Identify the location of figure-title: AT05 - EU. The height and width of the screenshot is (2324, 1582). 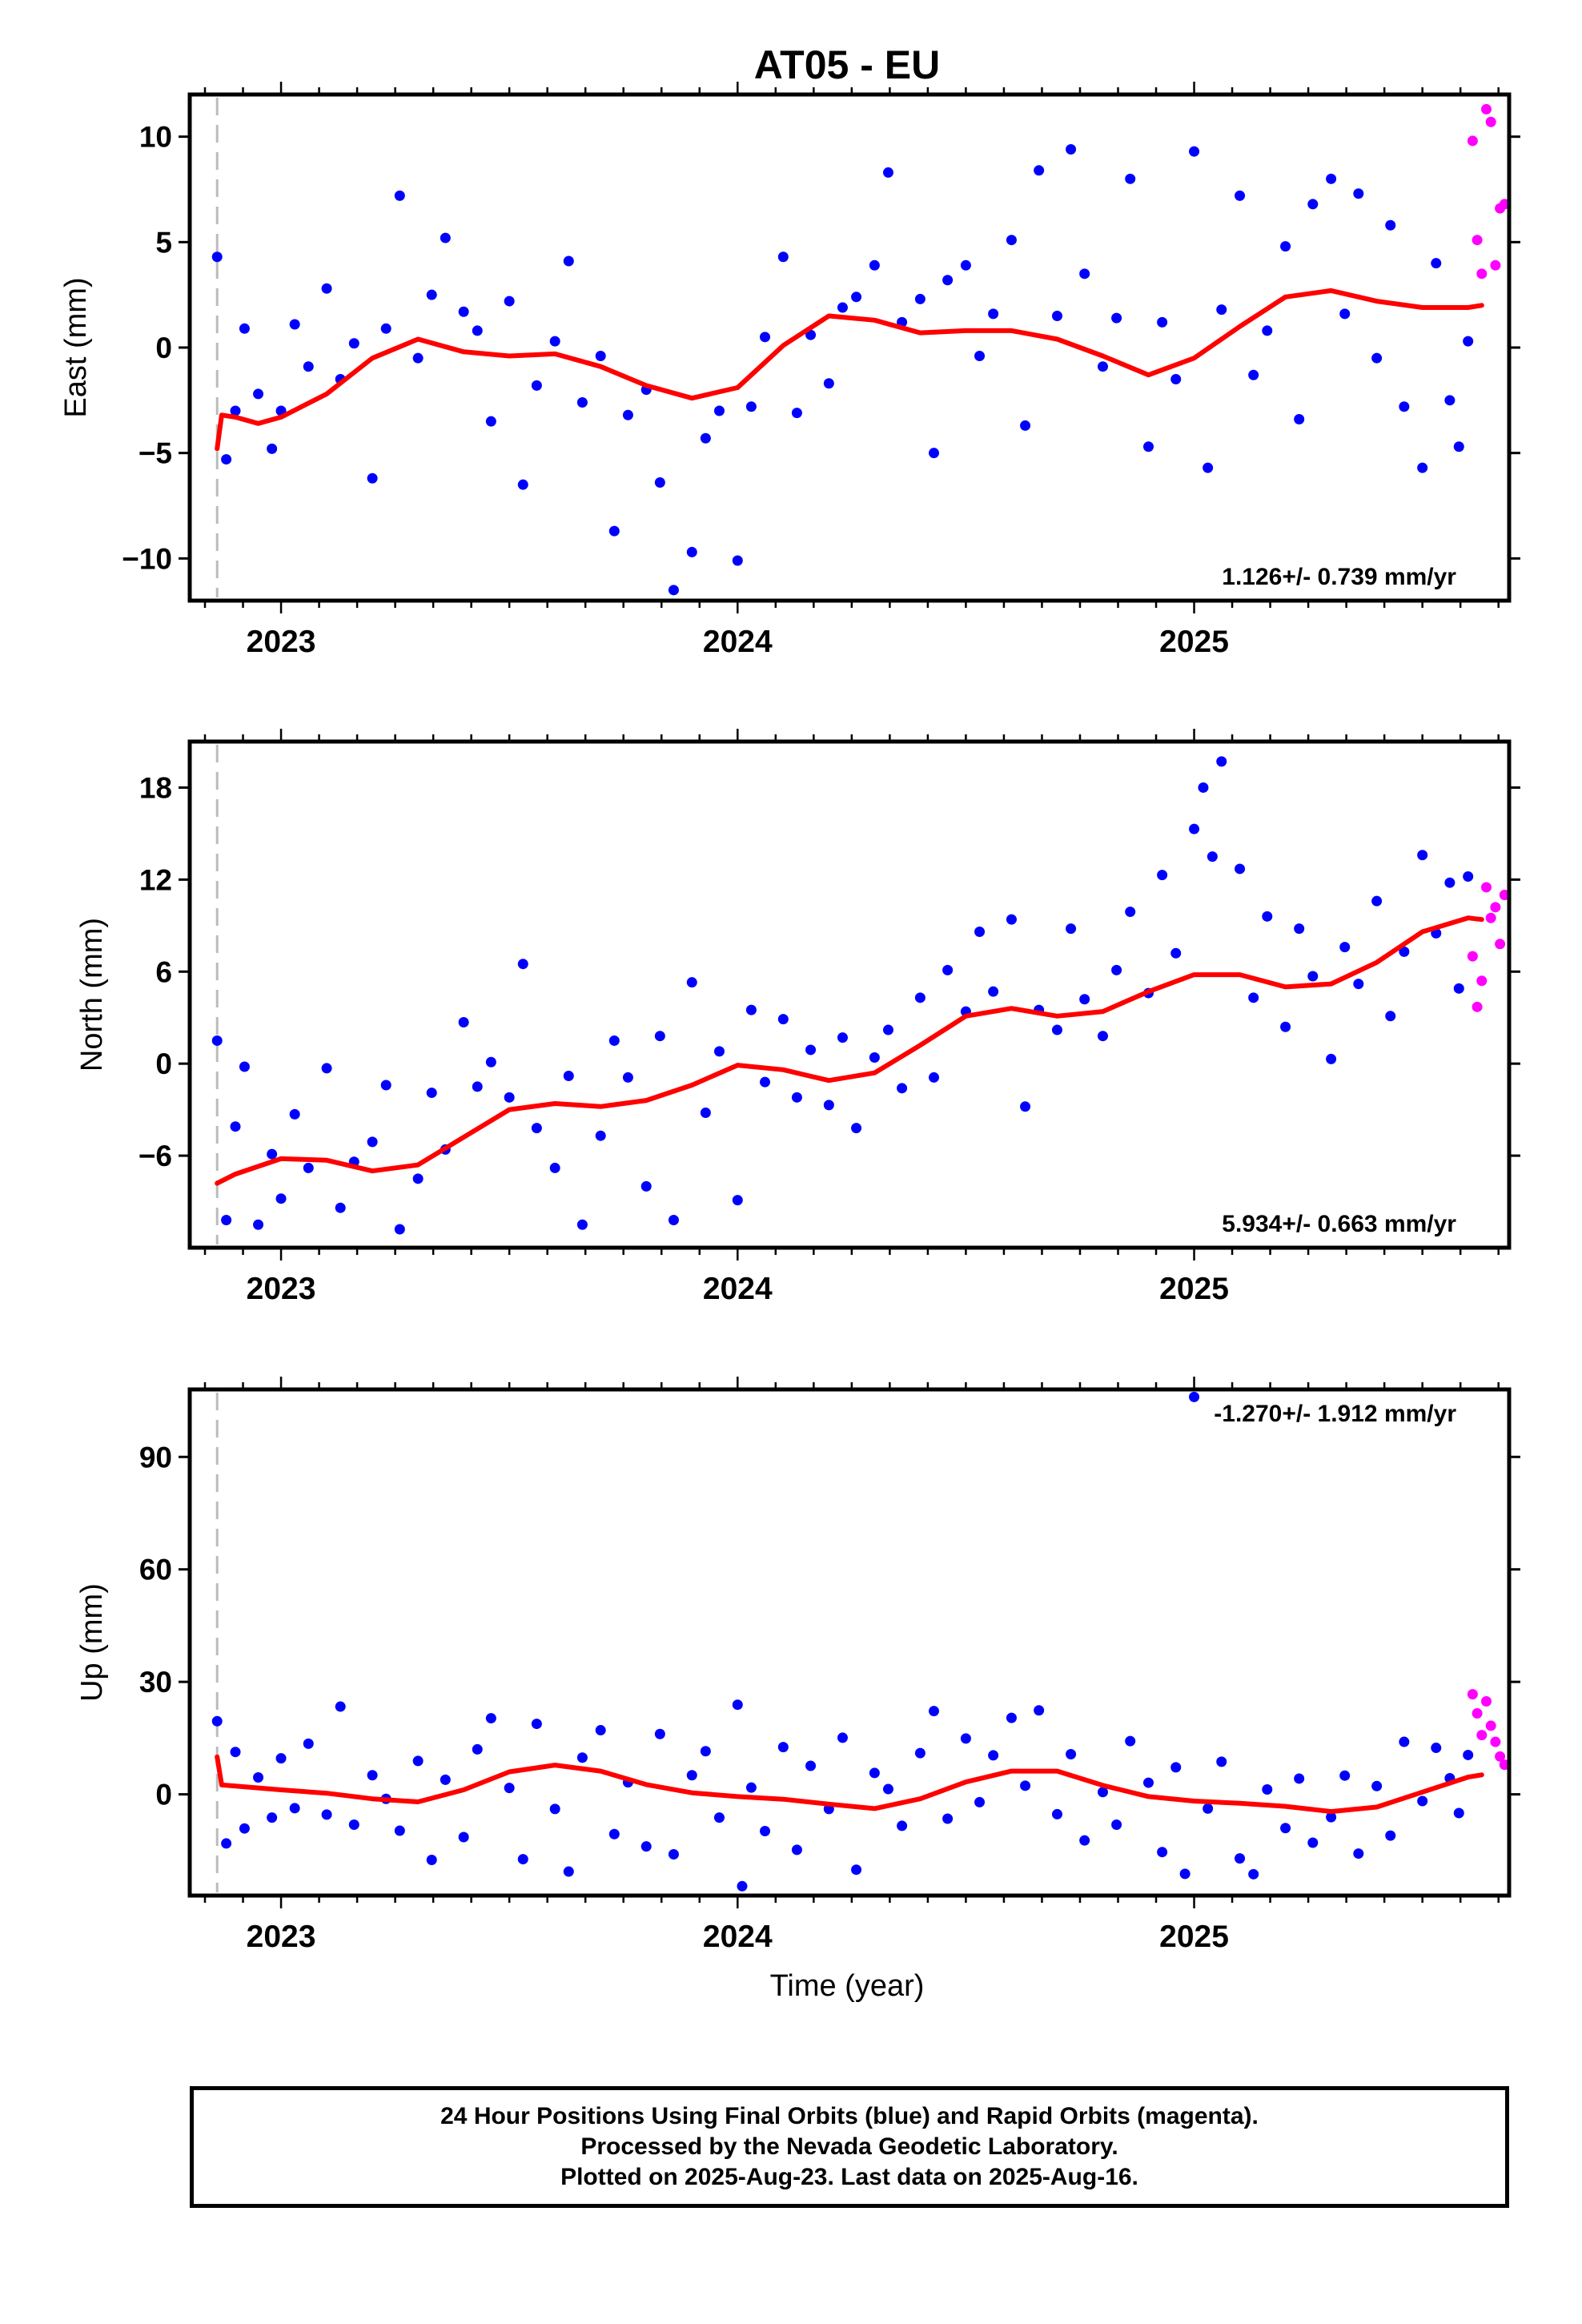
(847, 64).